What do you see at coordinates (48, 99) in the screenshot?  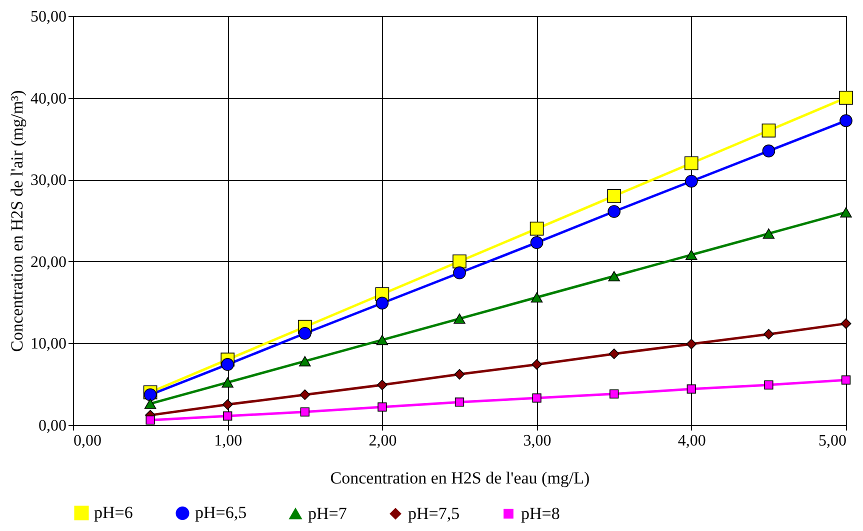 I see `y-tick-label: 40,00` at bounding box center [48, 99].